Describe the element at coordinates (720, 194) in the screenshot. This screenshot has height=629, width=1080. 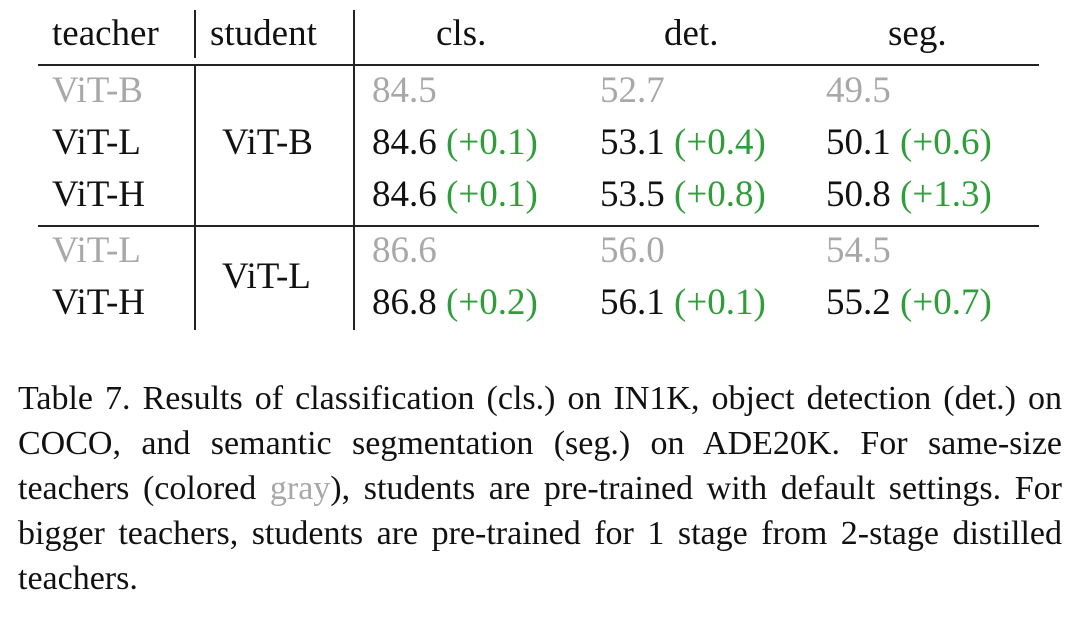
I see `det-delta: (+0.8)` at that location.